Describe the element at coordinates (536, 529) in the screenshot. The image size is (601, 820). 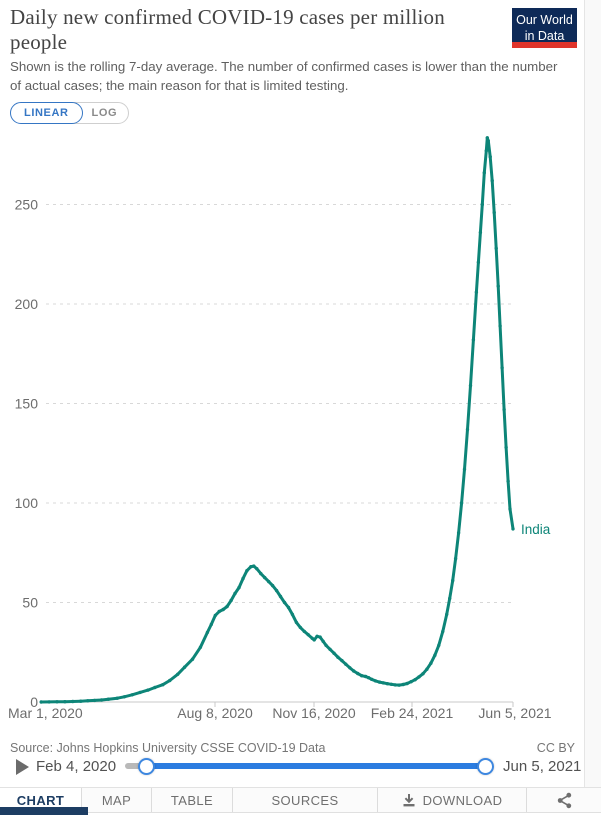
I see `series-entity-label: India` at that location.